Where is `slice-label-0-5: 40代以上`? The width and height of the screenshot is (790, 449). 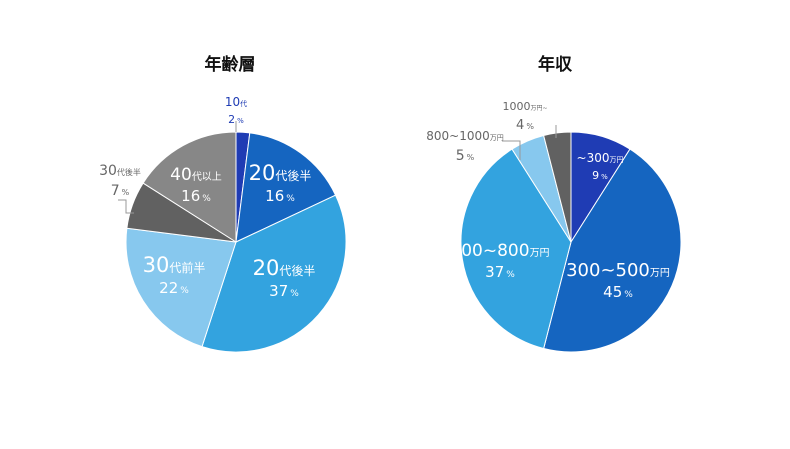 slice-label-0-5: 40代以上 is located at coordinates (196, 175).